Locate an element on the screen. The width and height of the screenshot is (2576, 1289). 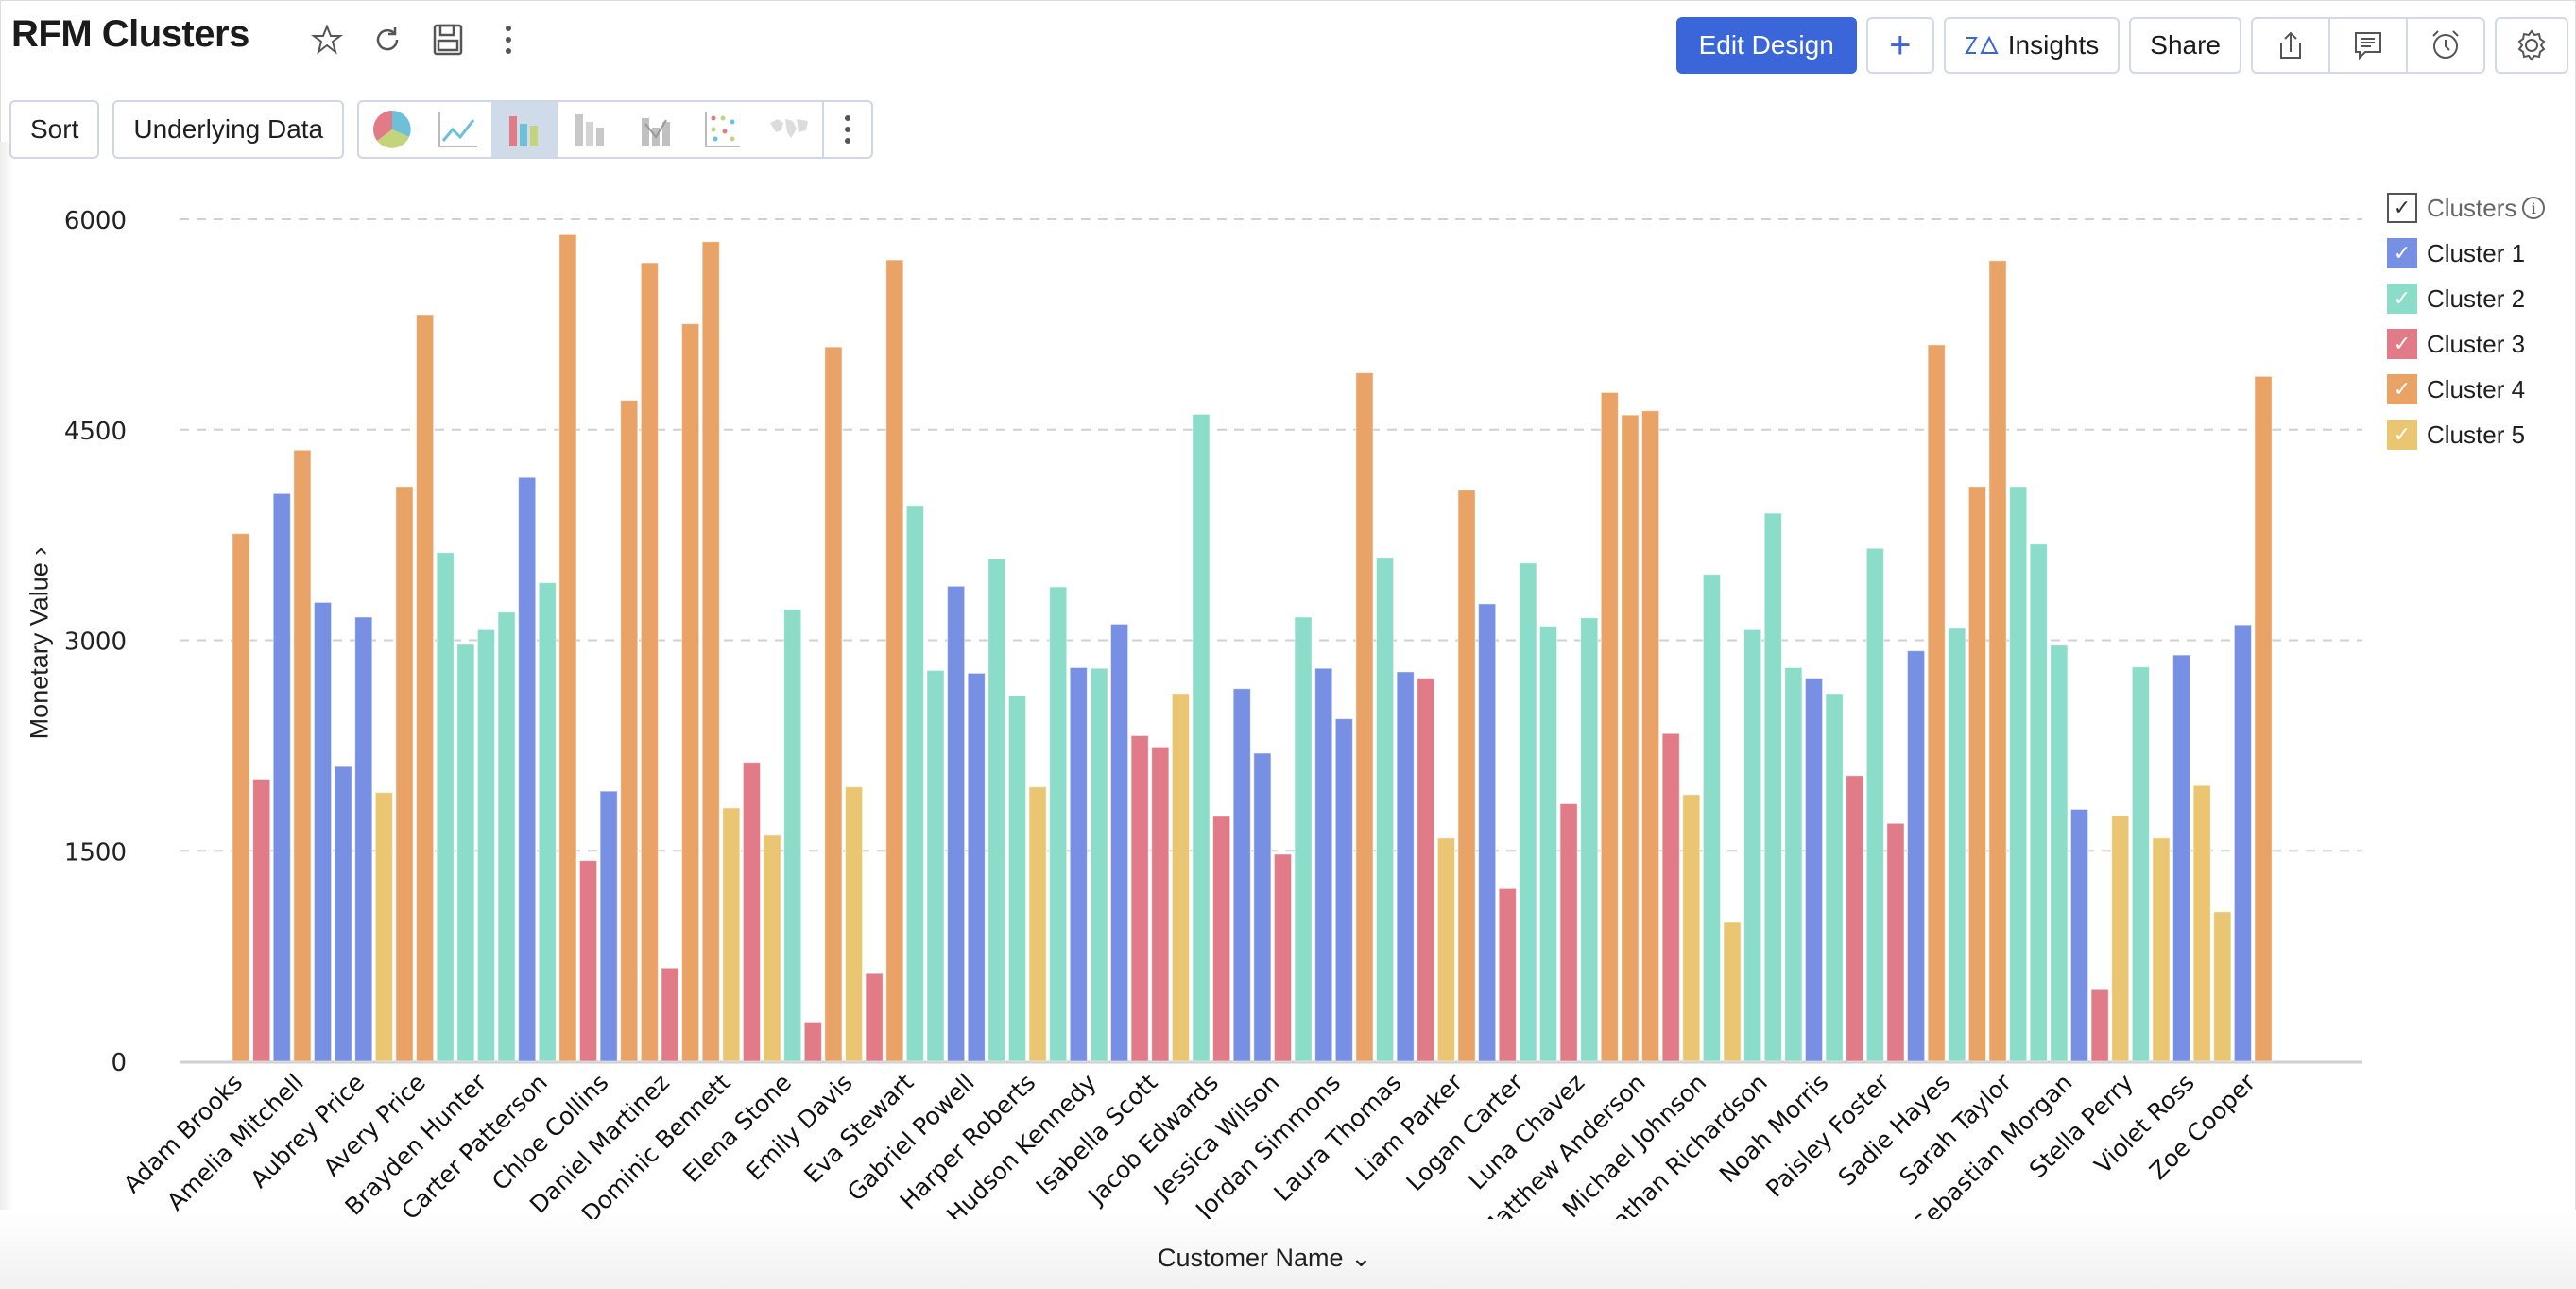
star-icon is located at coordinates (327, 40).